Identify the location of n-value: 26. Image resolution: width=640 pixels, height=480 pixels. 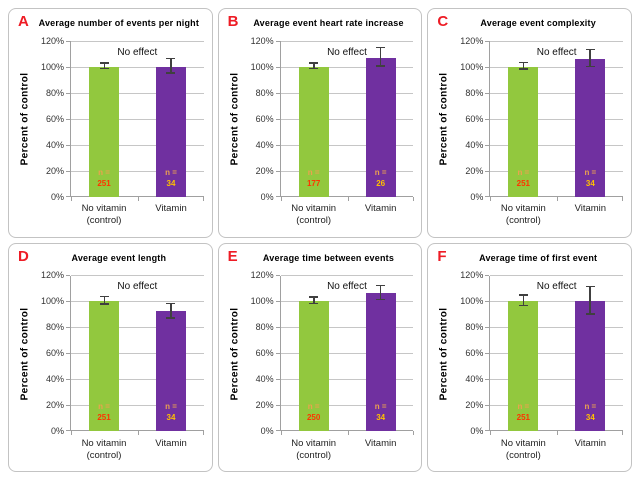
(381, 183).